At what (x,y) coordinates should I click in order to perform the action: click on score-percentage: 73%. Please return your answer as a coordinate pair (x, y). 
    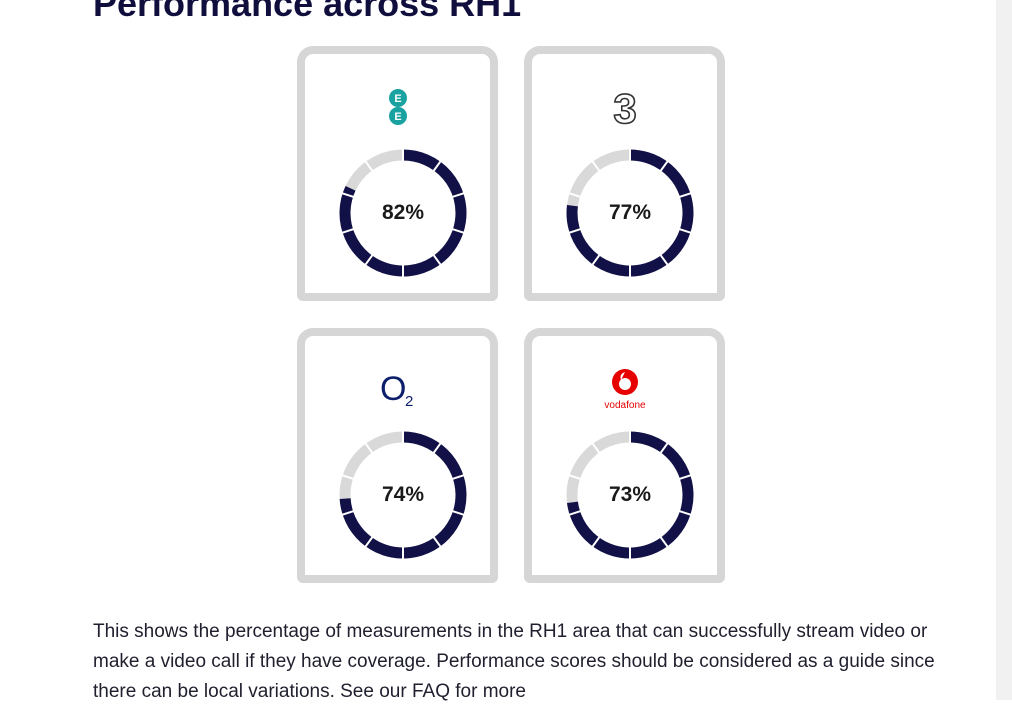
    Looking at the image, I should click on (630, 494).